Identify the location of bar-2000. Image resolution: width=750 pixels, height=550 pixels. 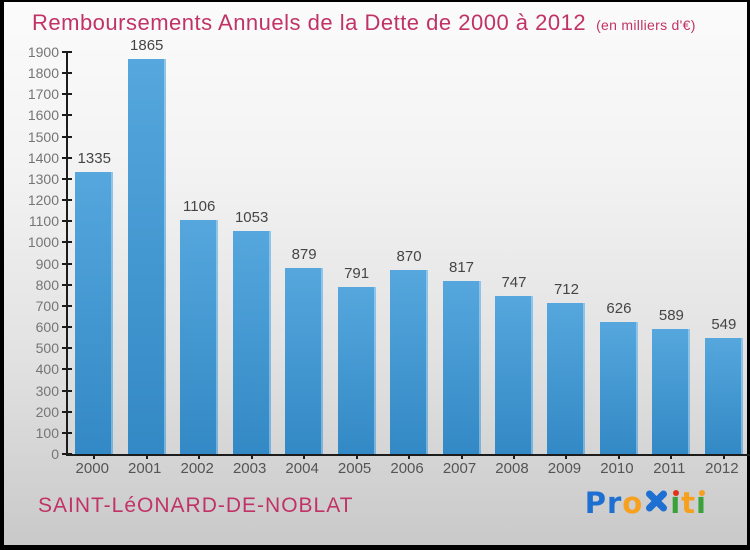
(94, 312).